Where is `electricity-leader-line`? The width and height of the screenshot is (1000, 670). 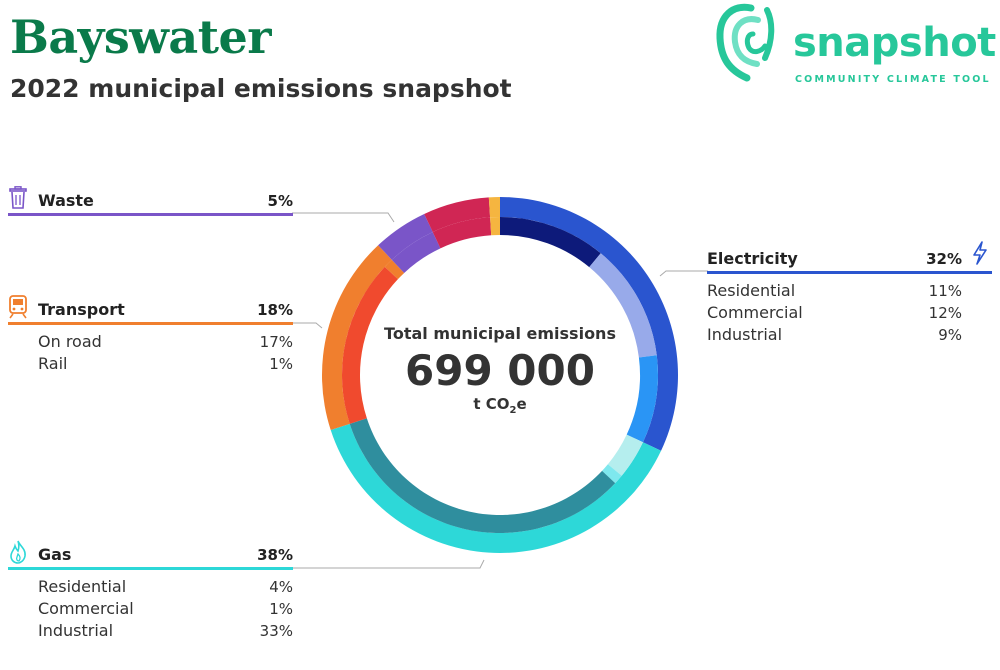 electricity-leader-line is located at coordinates (683, 273).